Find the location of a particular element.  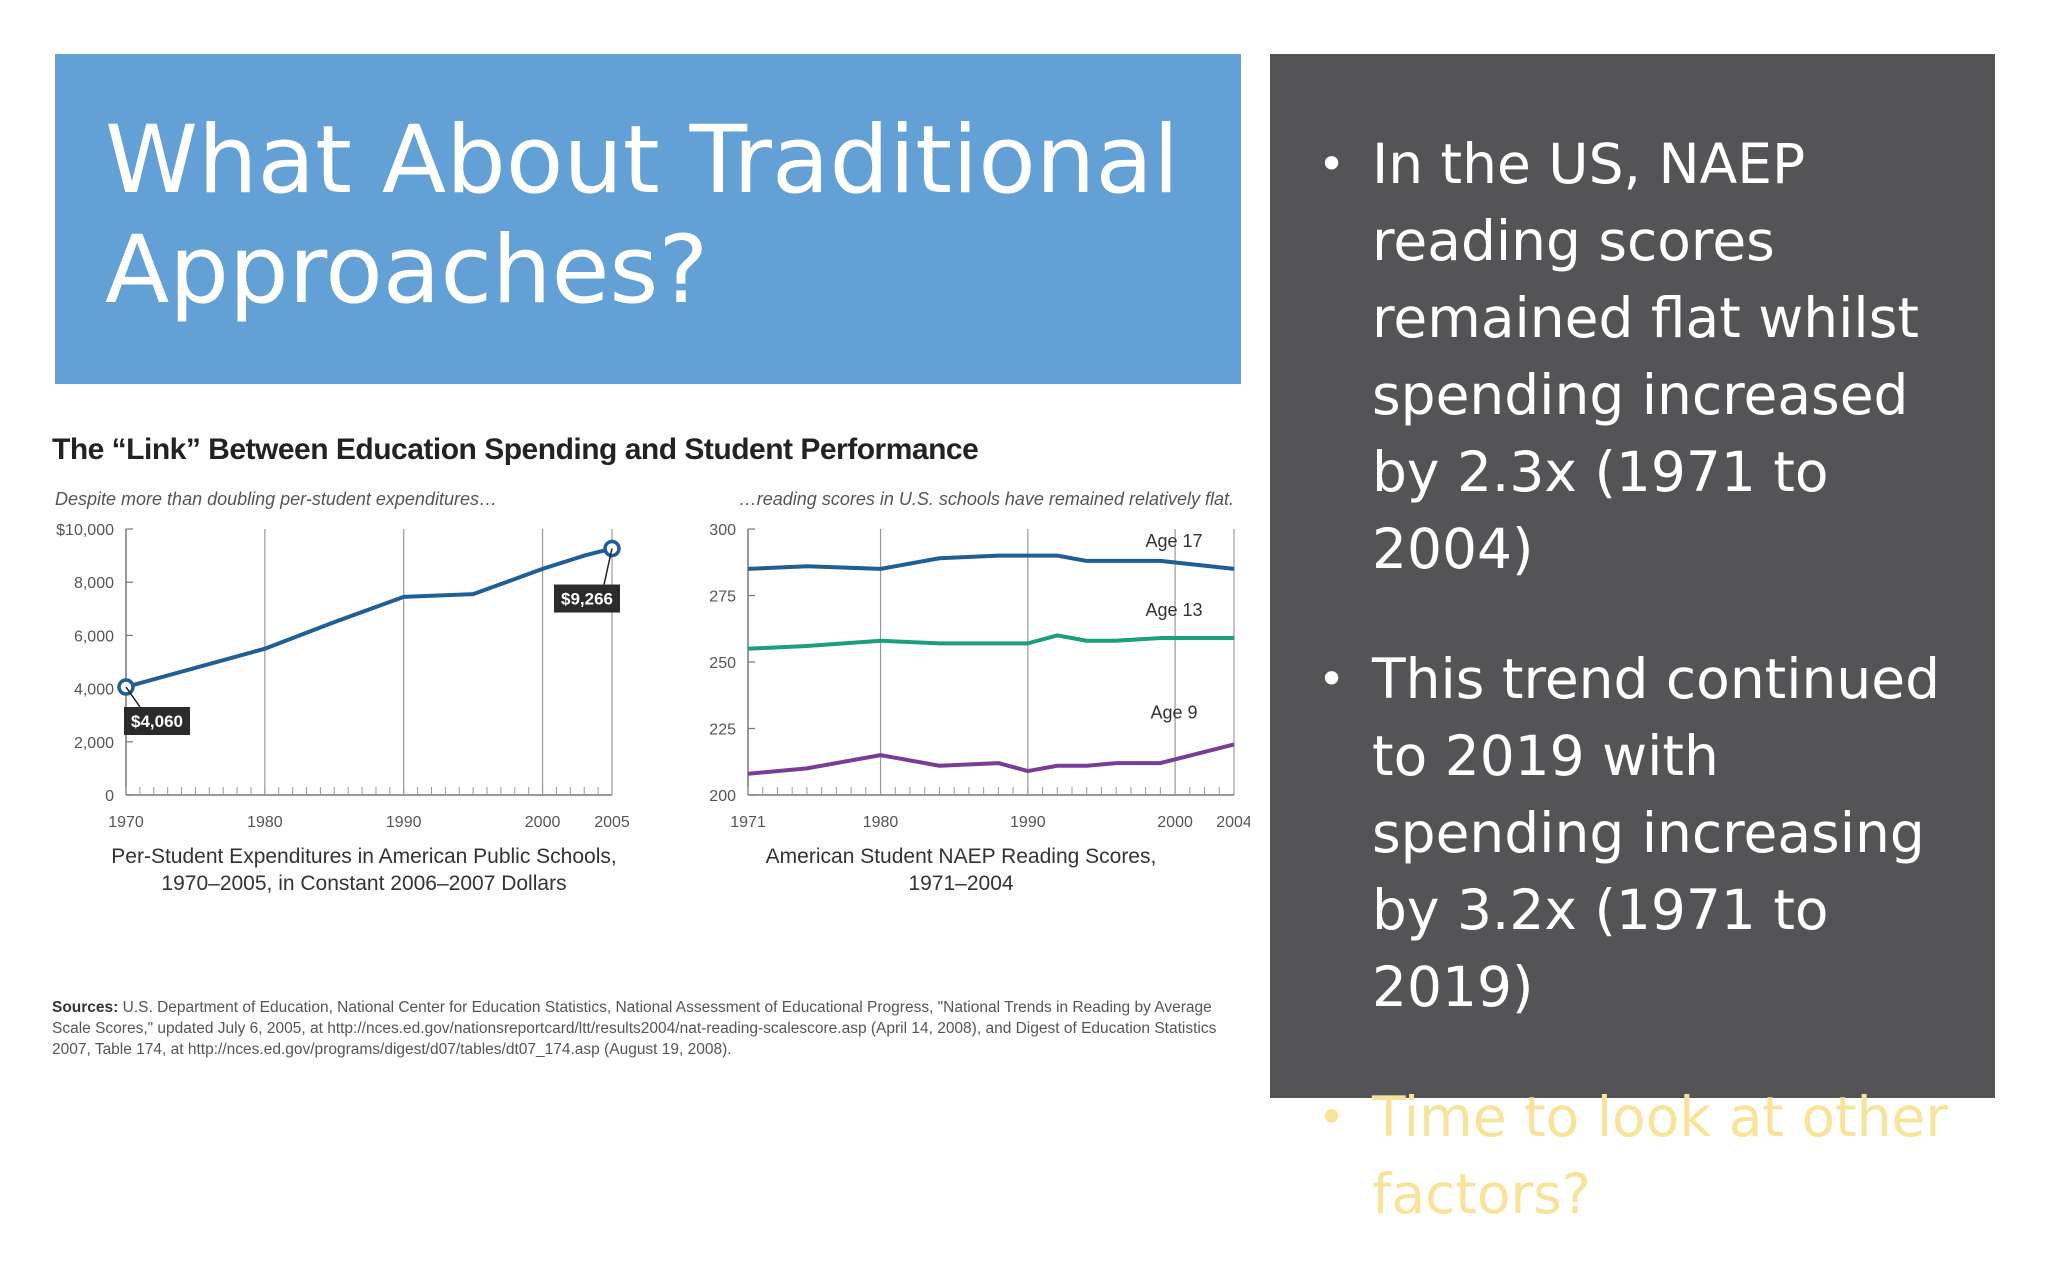

y-tick-label: 2,000 is located at coordinates (94, 743).